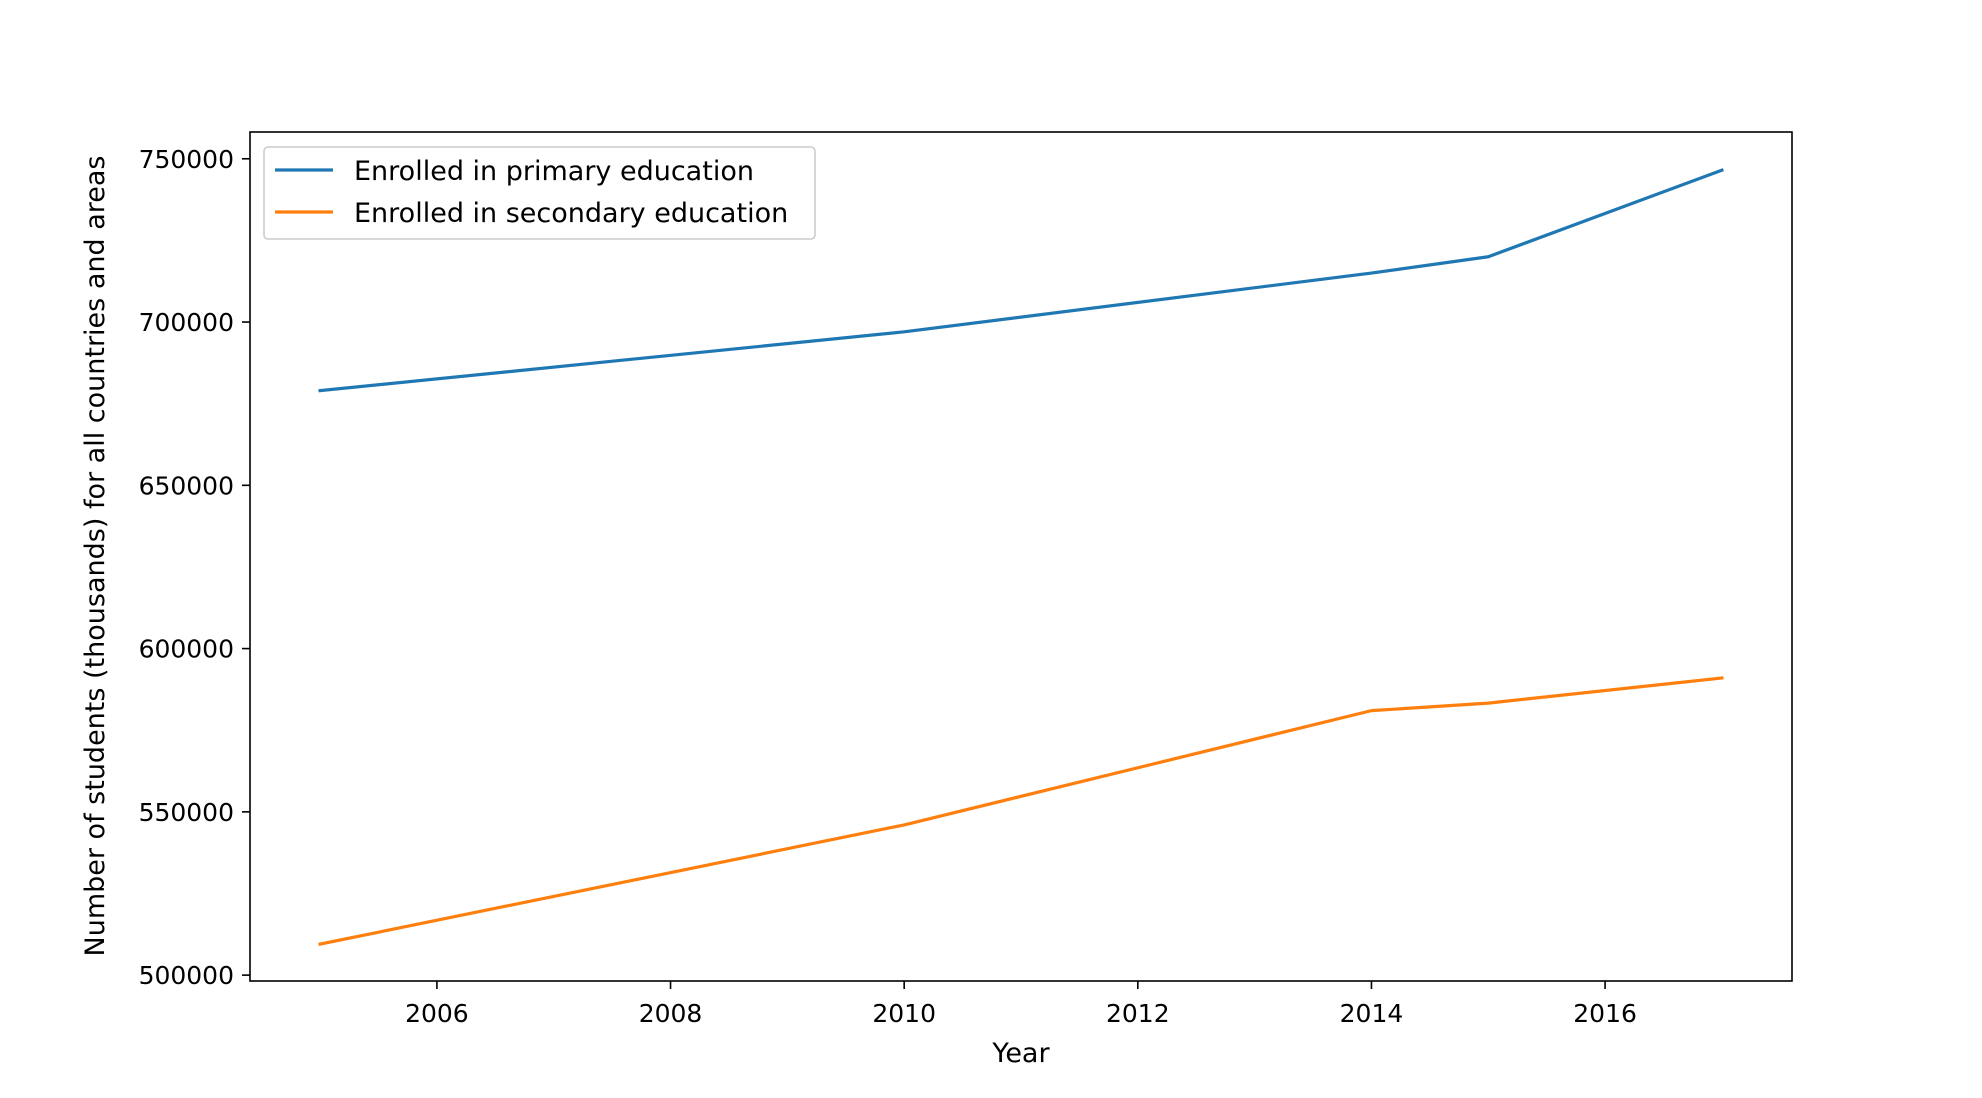 The height and width of the screenshot is (1098, 1982). Describe the element at coordinates (186, 975) in the screenshot. I see `y-tick-label: 500000` at that location.